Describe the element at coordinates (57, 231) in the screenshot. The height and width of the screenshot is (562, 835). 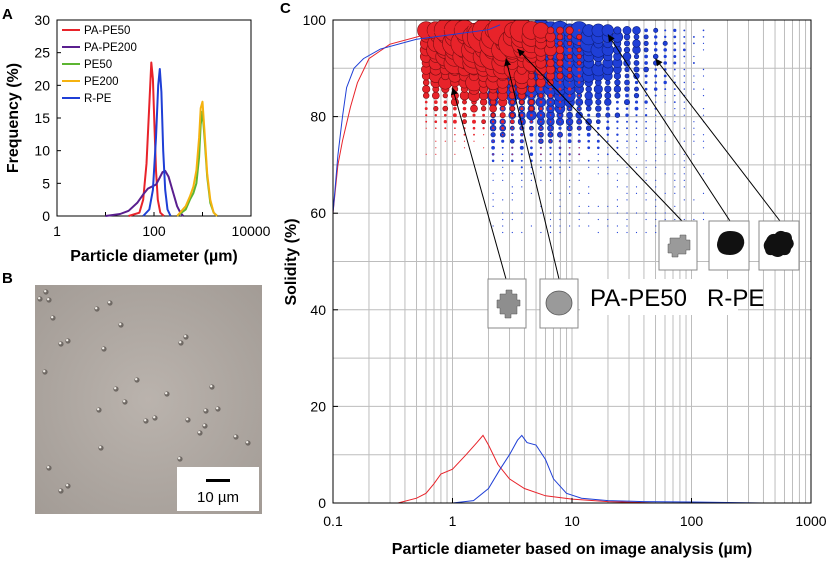
I see `x-tick-label: 1` at that location.